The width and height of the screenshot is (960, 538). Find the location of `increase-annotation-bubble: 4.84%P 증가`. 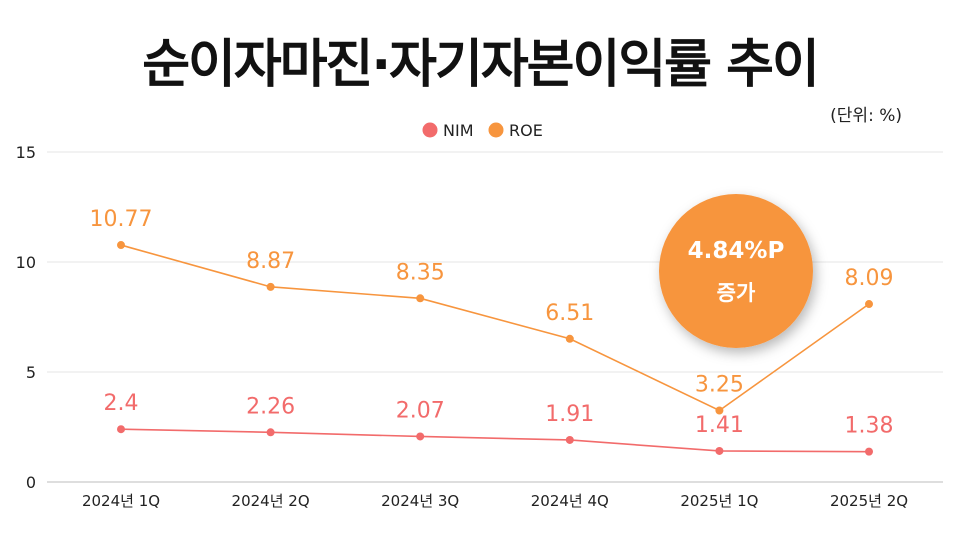

increase-annotation-bubble: 4.84%P 증가 is located at coordinates (736, 271).